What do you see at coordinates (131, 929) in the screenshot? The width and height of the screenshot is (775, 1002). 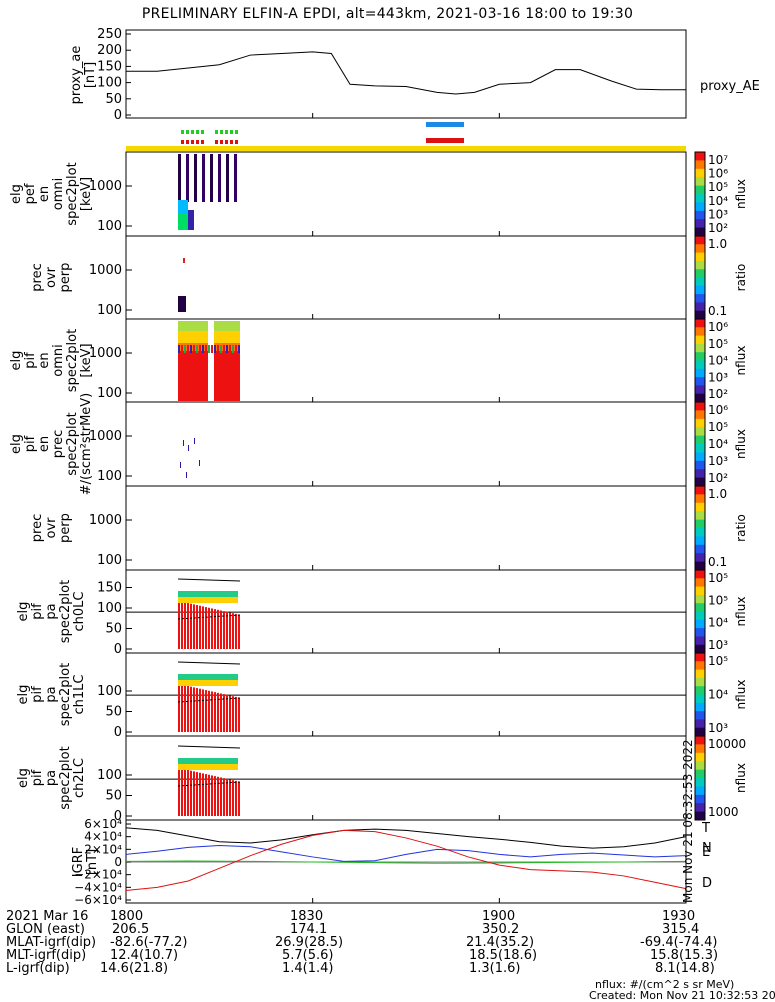 I see `footer-val-1-0: 206.5` at bounding box center [131, 929].